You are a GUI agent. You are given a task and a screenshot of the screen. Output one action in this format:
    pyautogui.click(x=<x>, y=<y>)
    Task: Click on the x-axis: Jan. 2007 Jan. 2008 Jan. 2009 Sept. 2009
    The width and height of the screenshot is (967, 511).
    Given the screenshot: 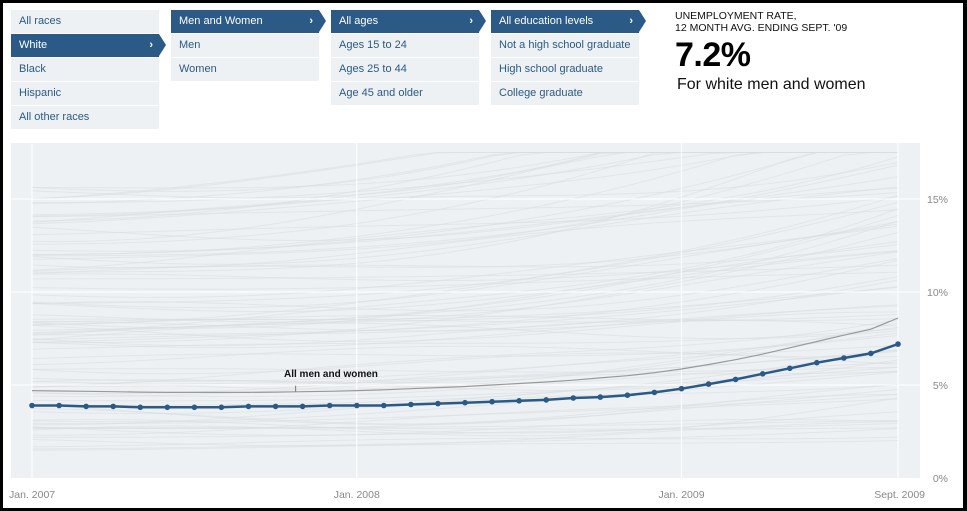 What is the action you would take?
    pyautogui.click(x=467, y=495)
    